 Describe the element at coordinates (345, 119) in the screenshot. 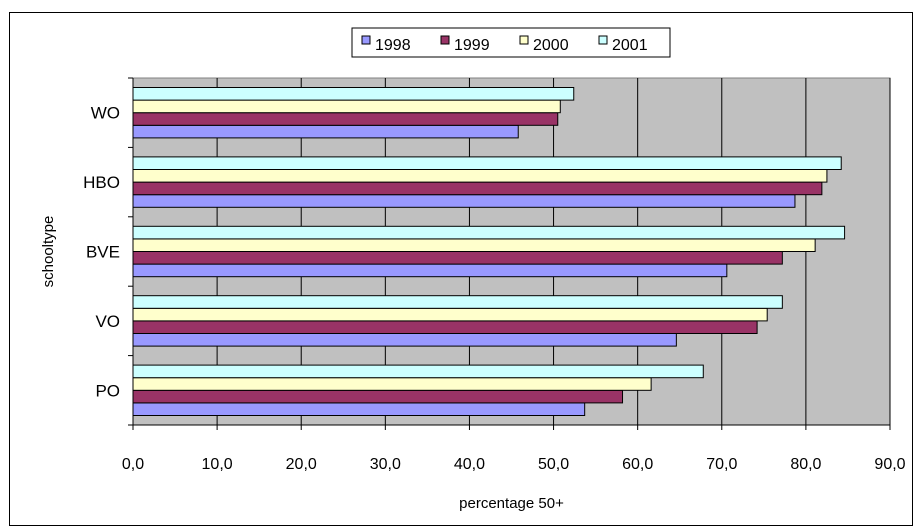

I see `bar-wo-1999` at that location.